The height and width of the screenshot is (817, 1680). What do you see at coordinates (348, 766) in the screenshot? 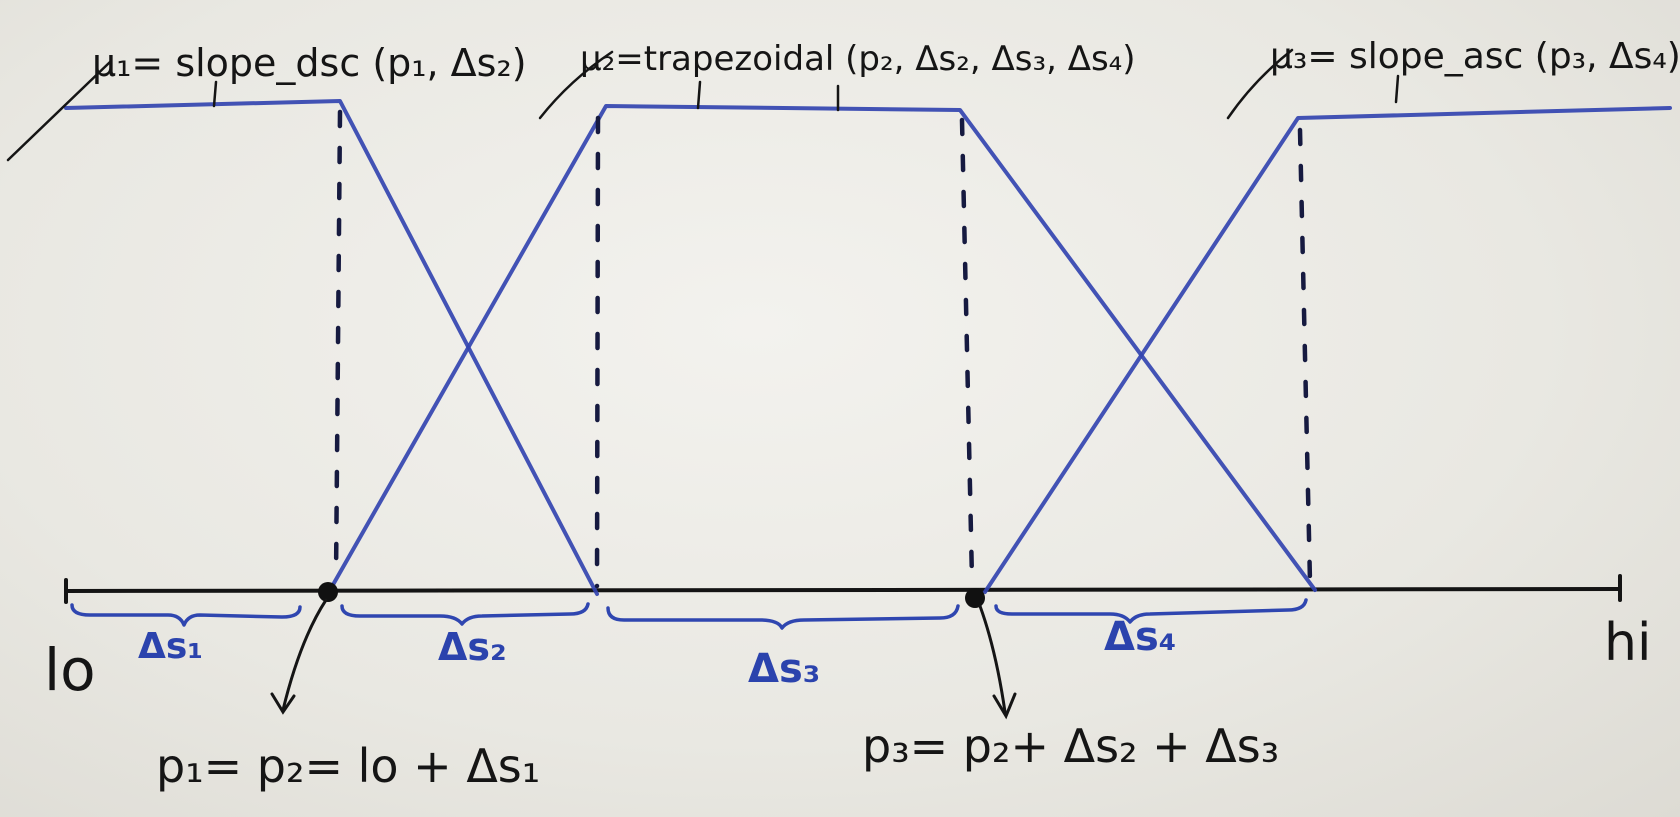
I see `equation-p1-p2: p₁= p₂= lo + Δs₁` at bounding box center [348, 766].